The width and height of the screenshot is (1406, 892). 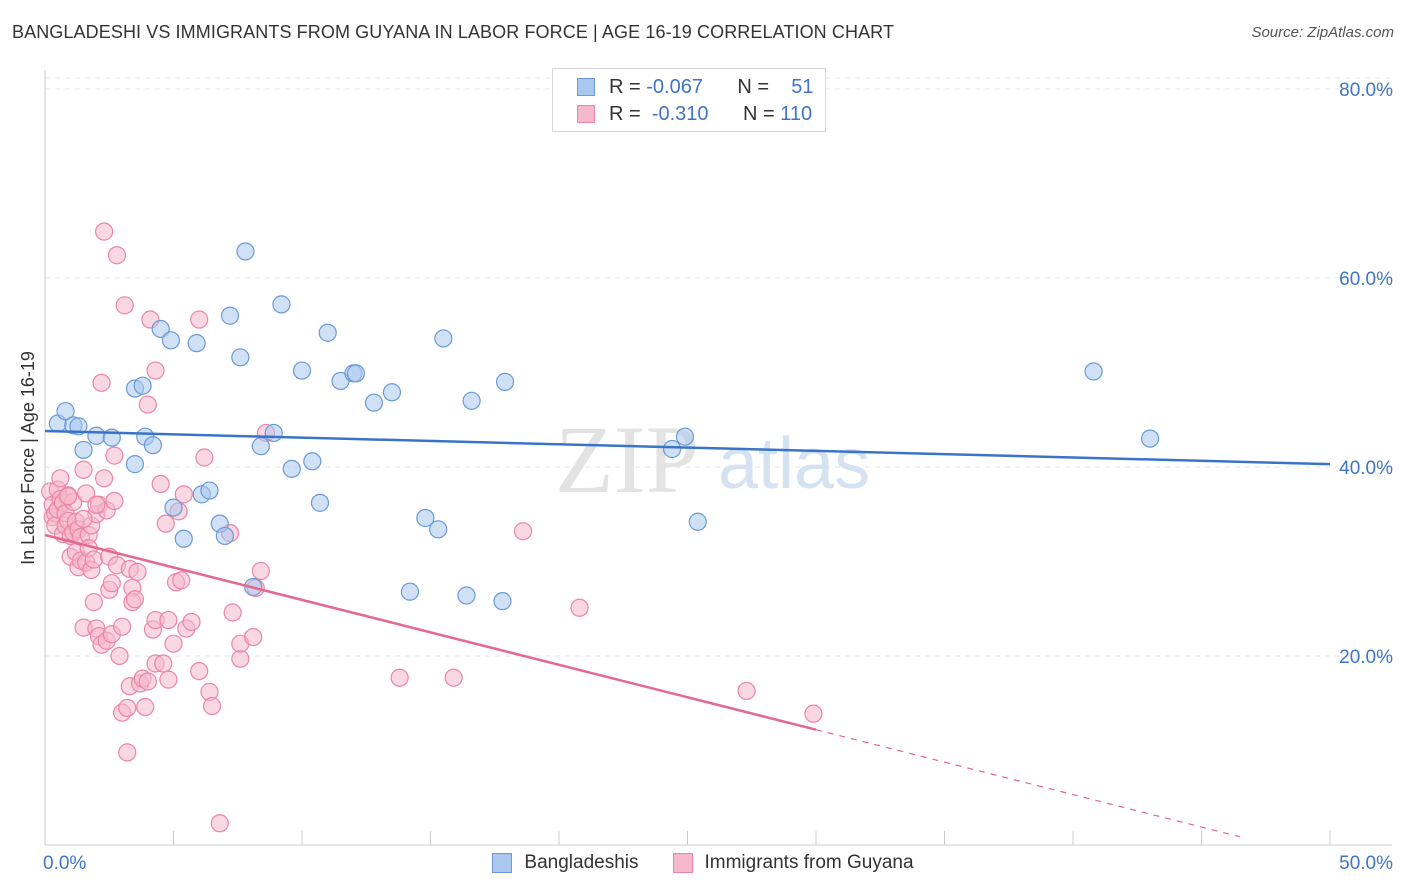 What do you see at coordinates (1322, 32) in the screenshot?
I see `source-credit: Source: ZipAtlas.com` at bounding box center [1322, 32].